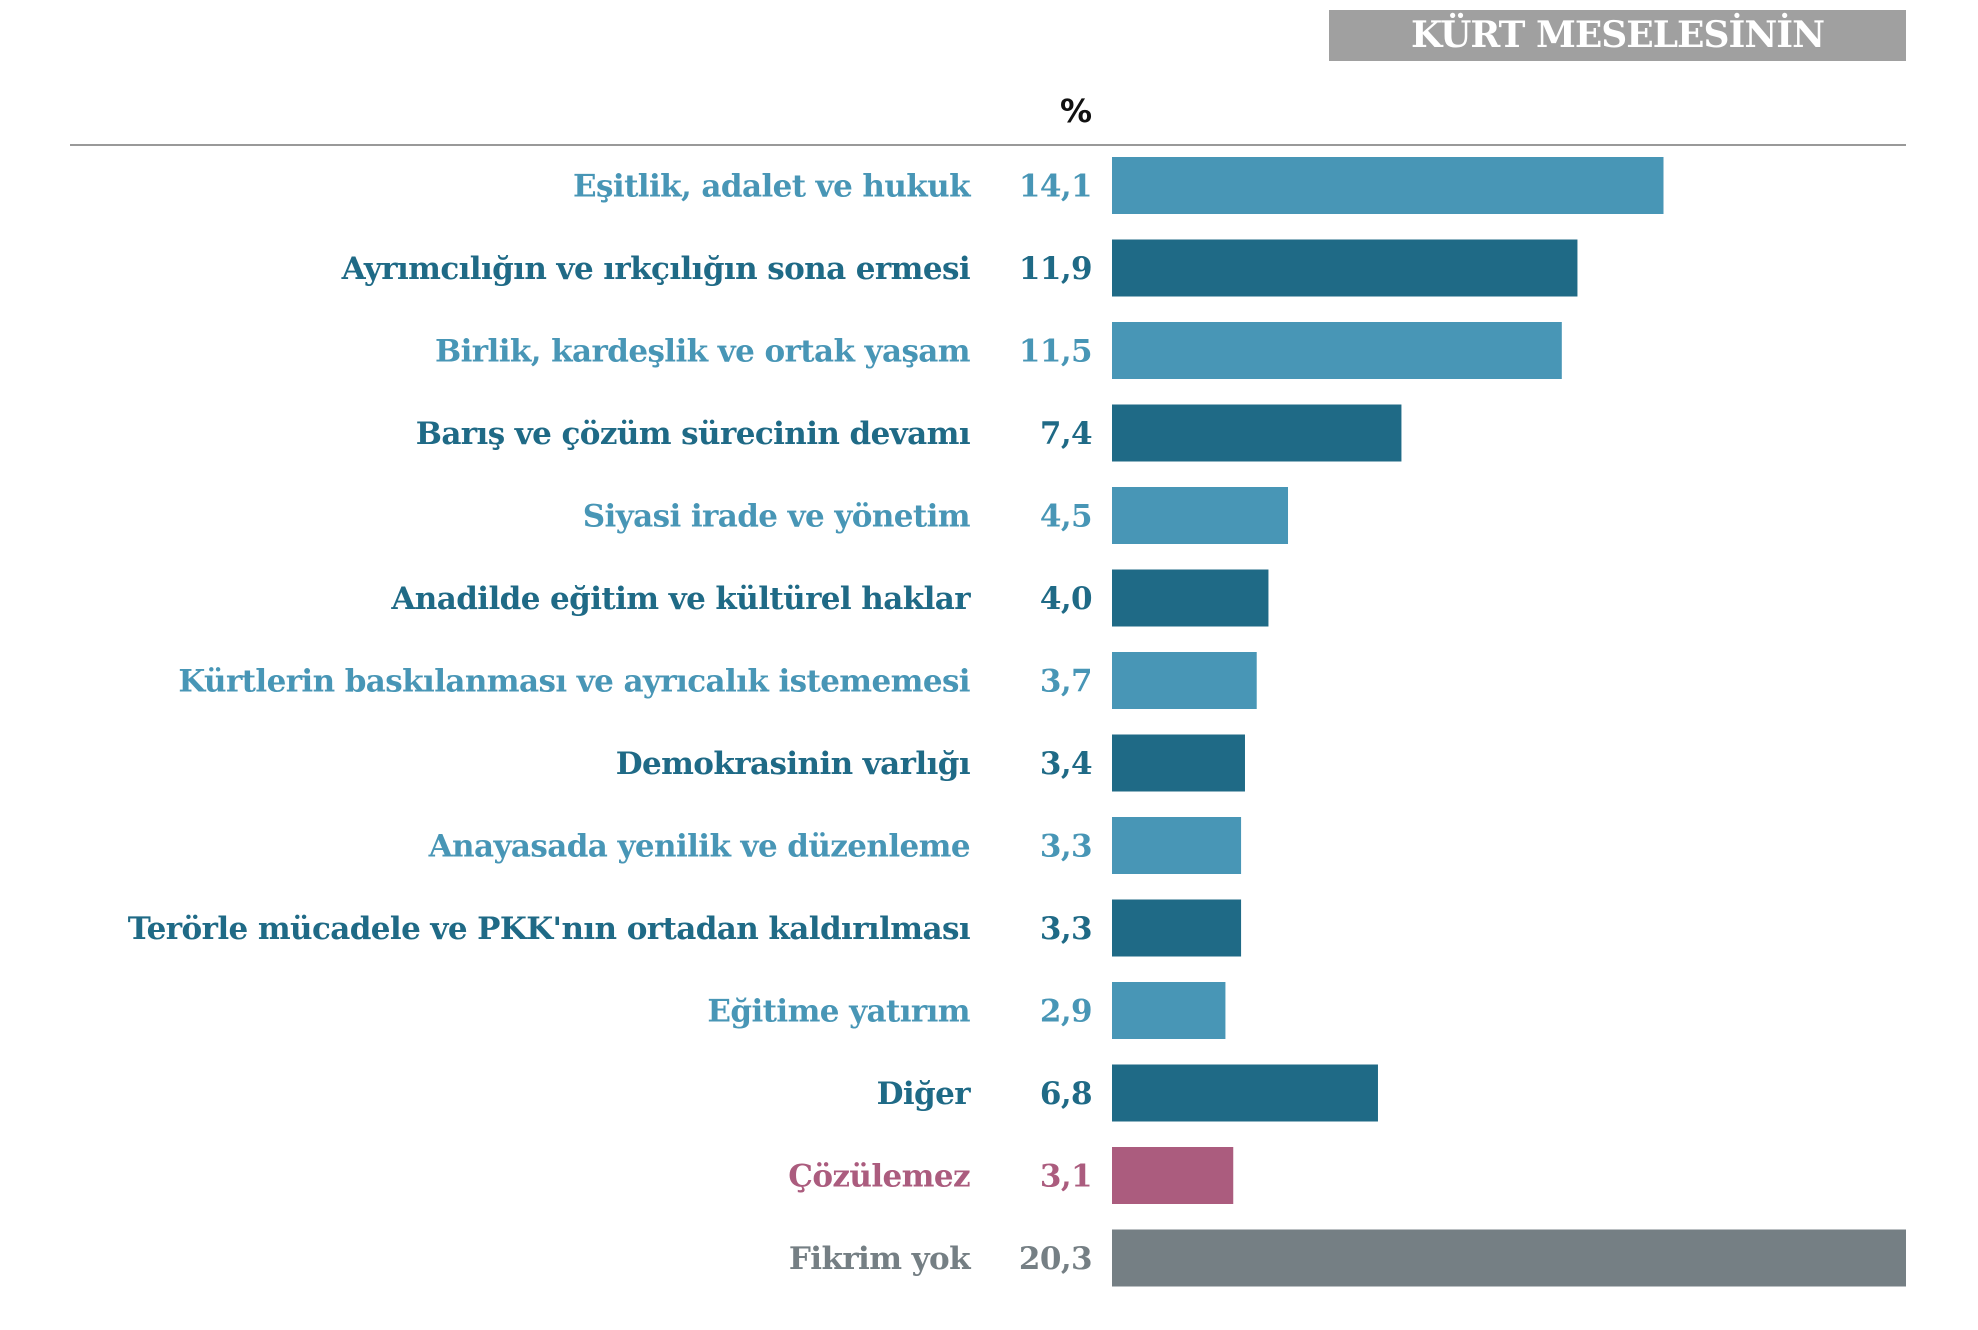  Describe the element at coordinates (1066, 517) in the screenshot. I see `value-label: 4,5` at that location.